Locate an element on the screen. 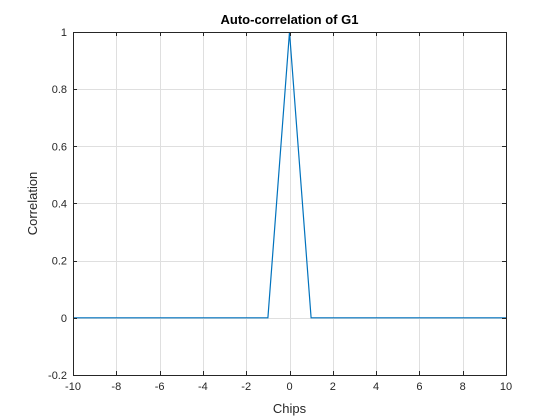  x-tick-label: 6 is located at coordinates (419, 387).